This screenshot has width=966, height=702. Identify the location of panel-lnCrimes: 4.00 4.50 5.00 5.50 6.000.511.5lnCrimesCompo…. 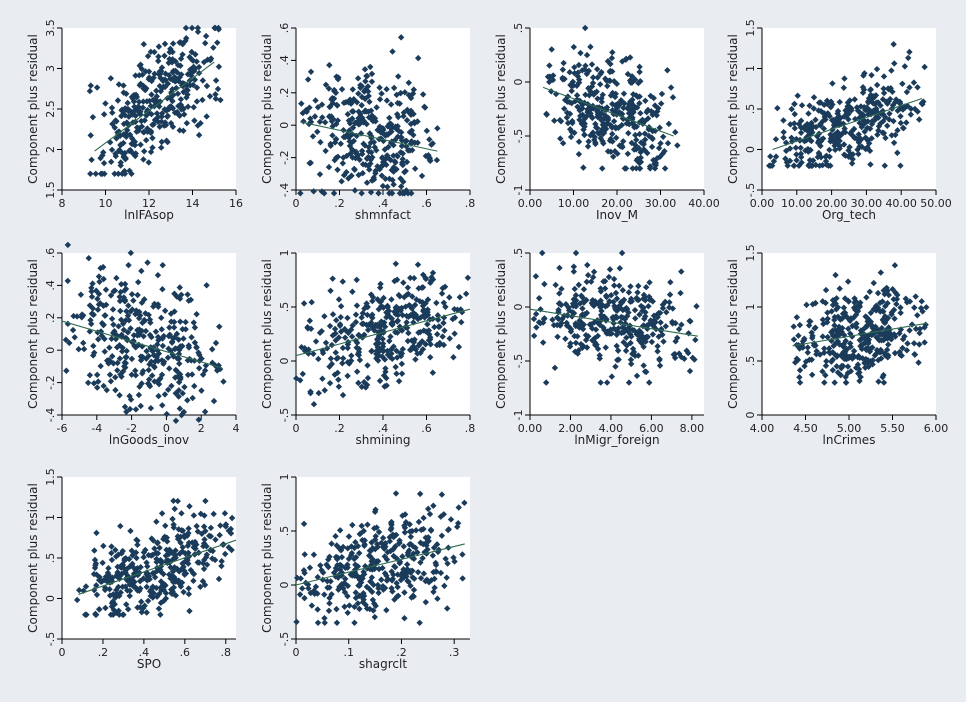
(837, 345).